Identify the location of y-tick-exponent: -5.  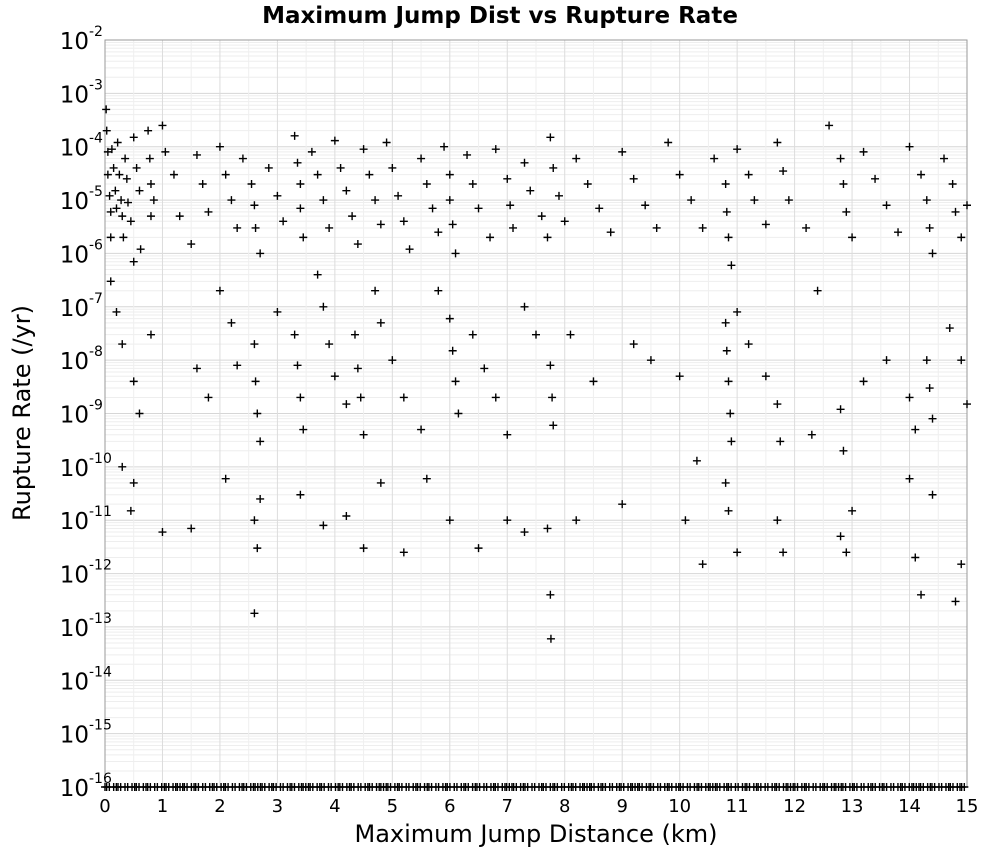
(96, 192).